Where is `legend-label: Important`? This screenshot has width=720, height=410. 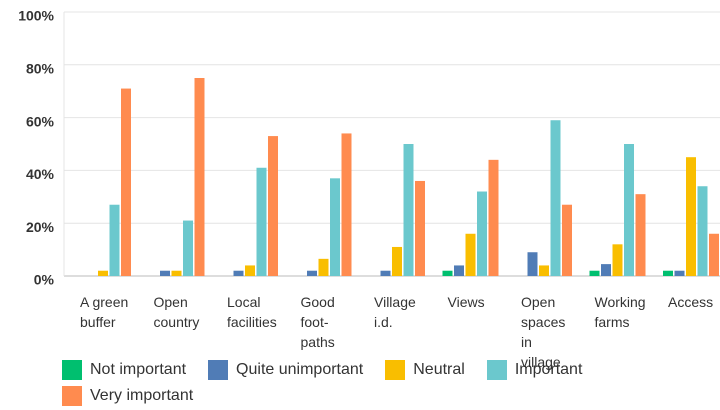
legend-label: Important is located at coordinates (548, 369).